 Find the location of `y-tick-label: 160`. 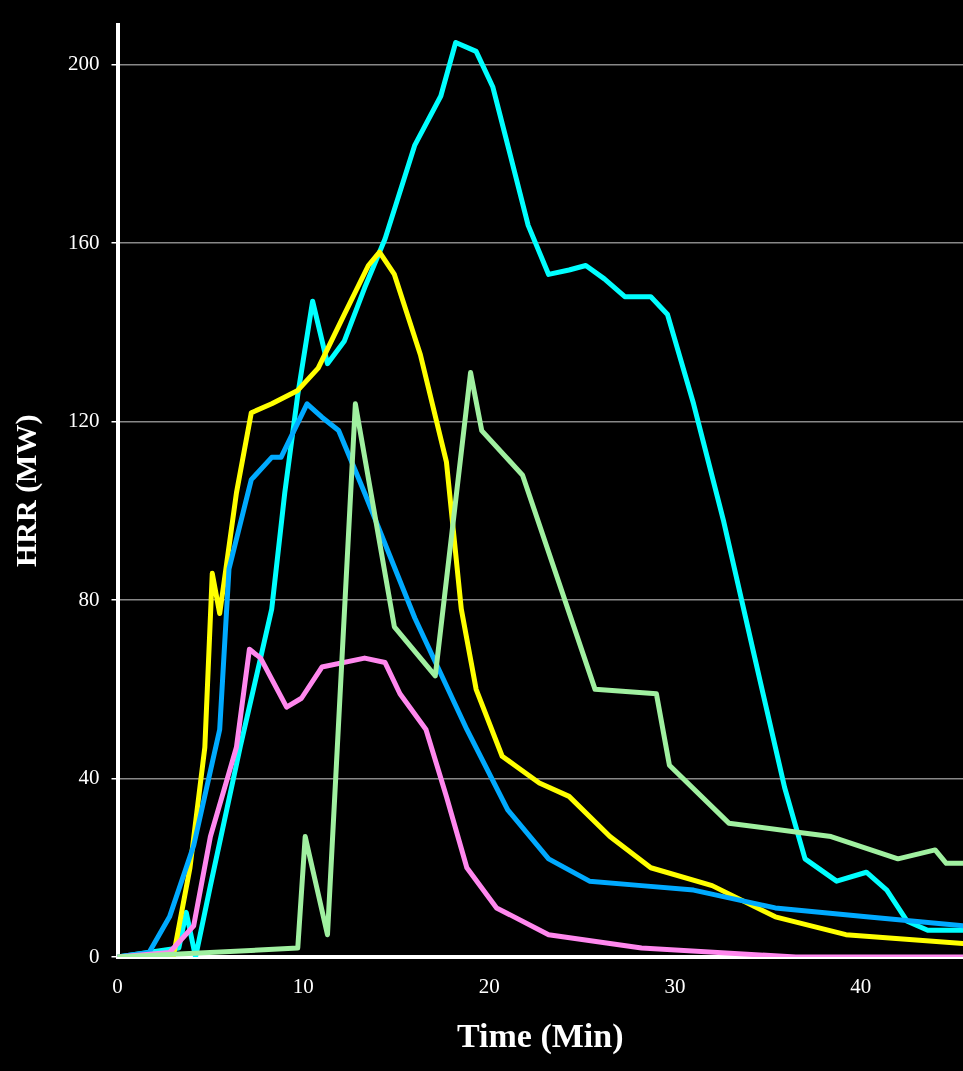

y-tick-label: 160 is located at coordinates (84, 241).